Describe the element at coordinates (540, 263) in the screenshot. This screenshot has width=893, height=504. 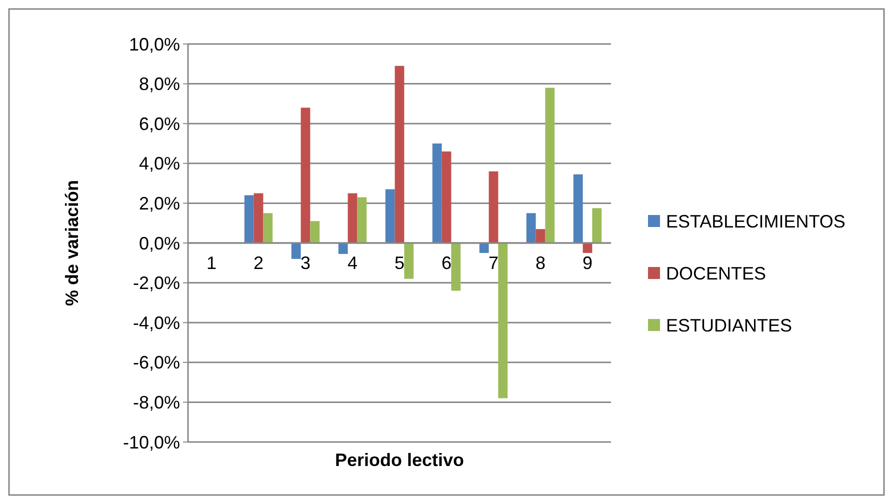
I see `x-tick-label: 8` at that location.